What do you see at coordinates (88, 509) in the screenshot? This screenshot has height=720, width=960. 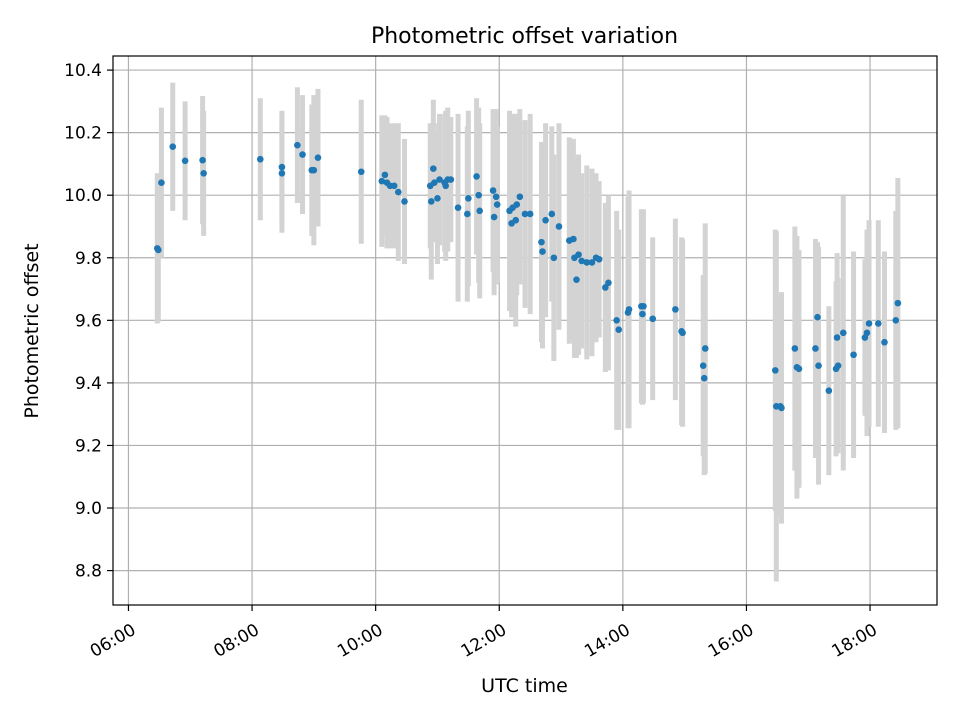 I see `y-tick-label: 9.0` at bounding box center [88, 509].